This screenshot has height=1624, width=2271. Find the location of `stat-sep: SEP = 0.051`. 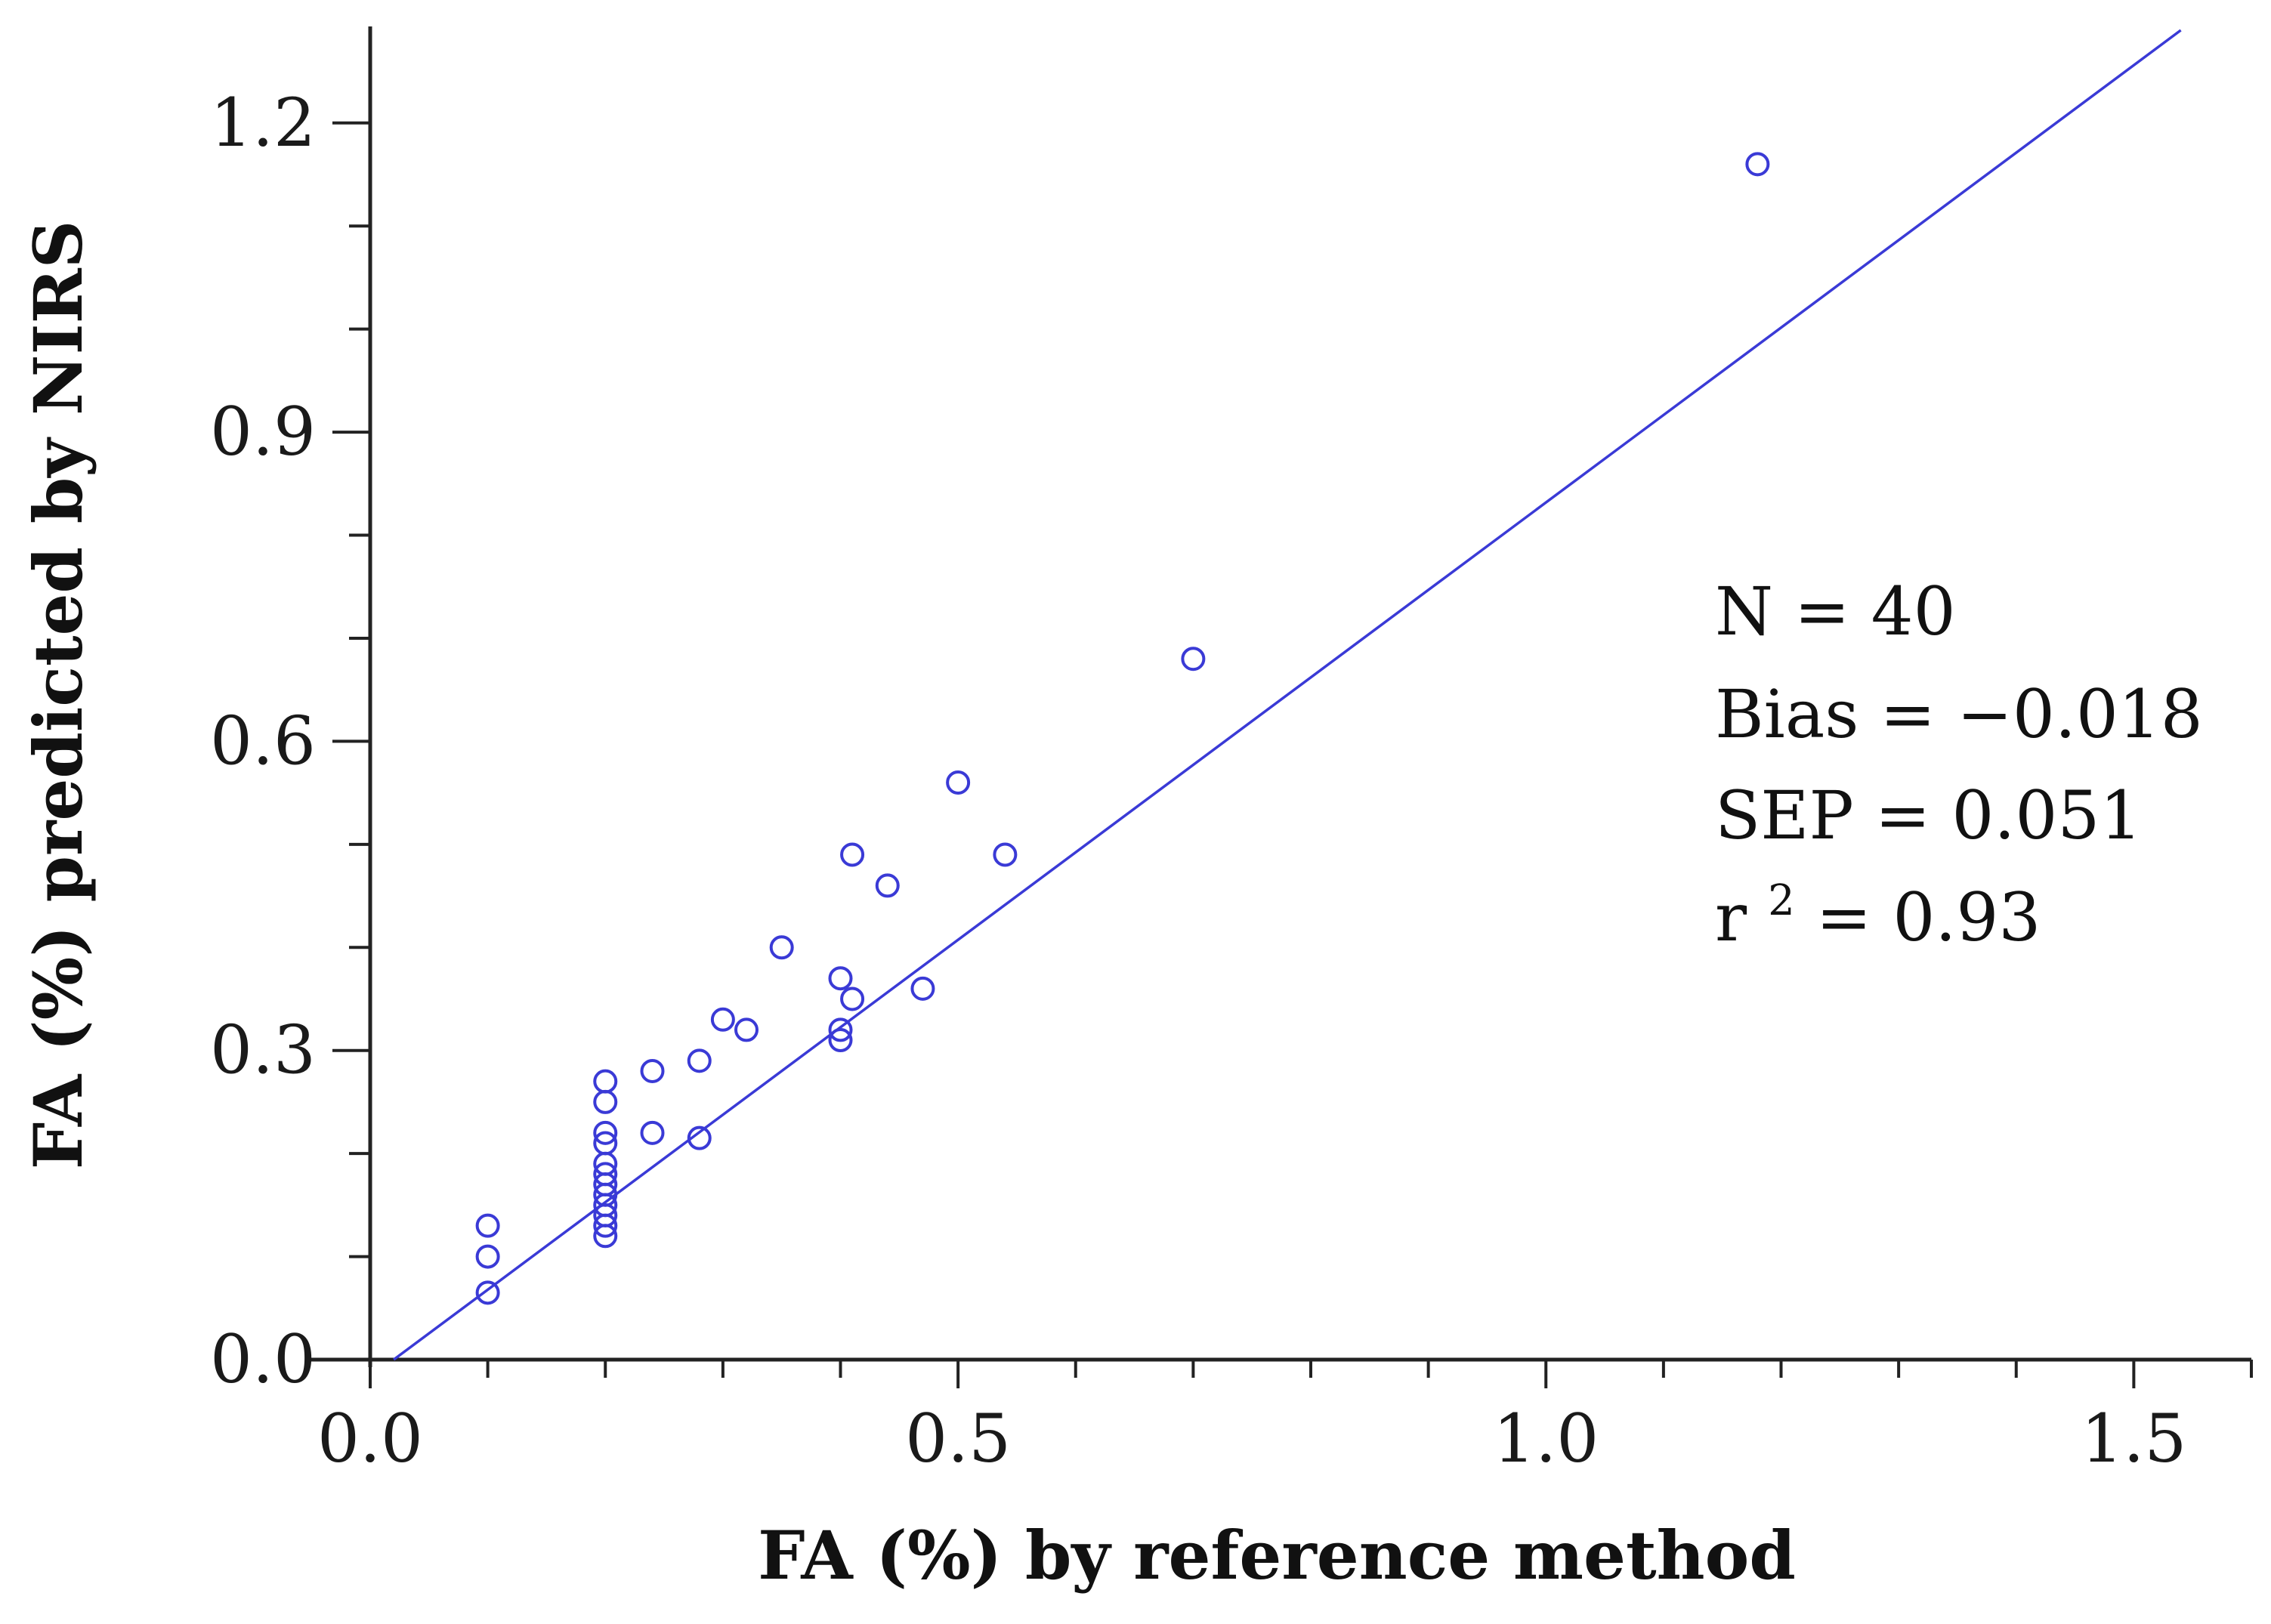

stat-sep: SEP = 0.051 is located at coordinates (1929, 815).